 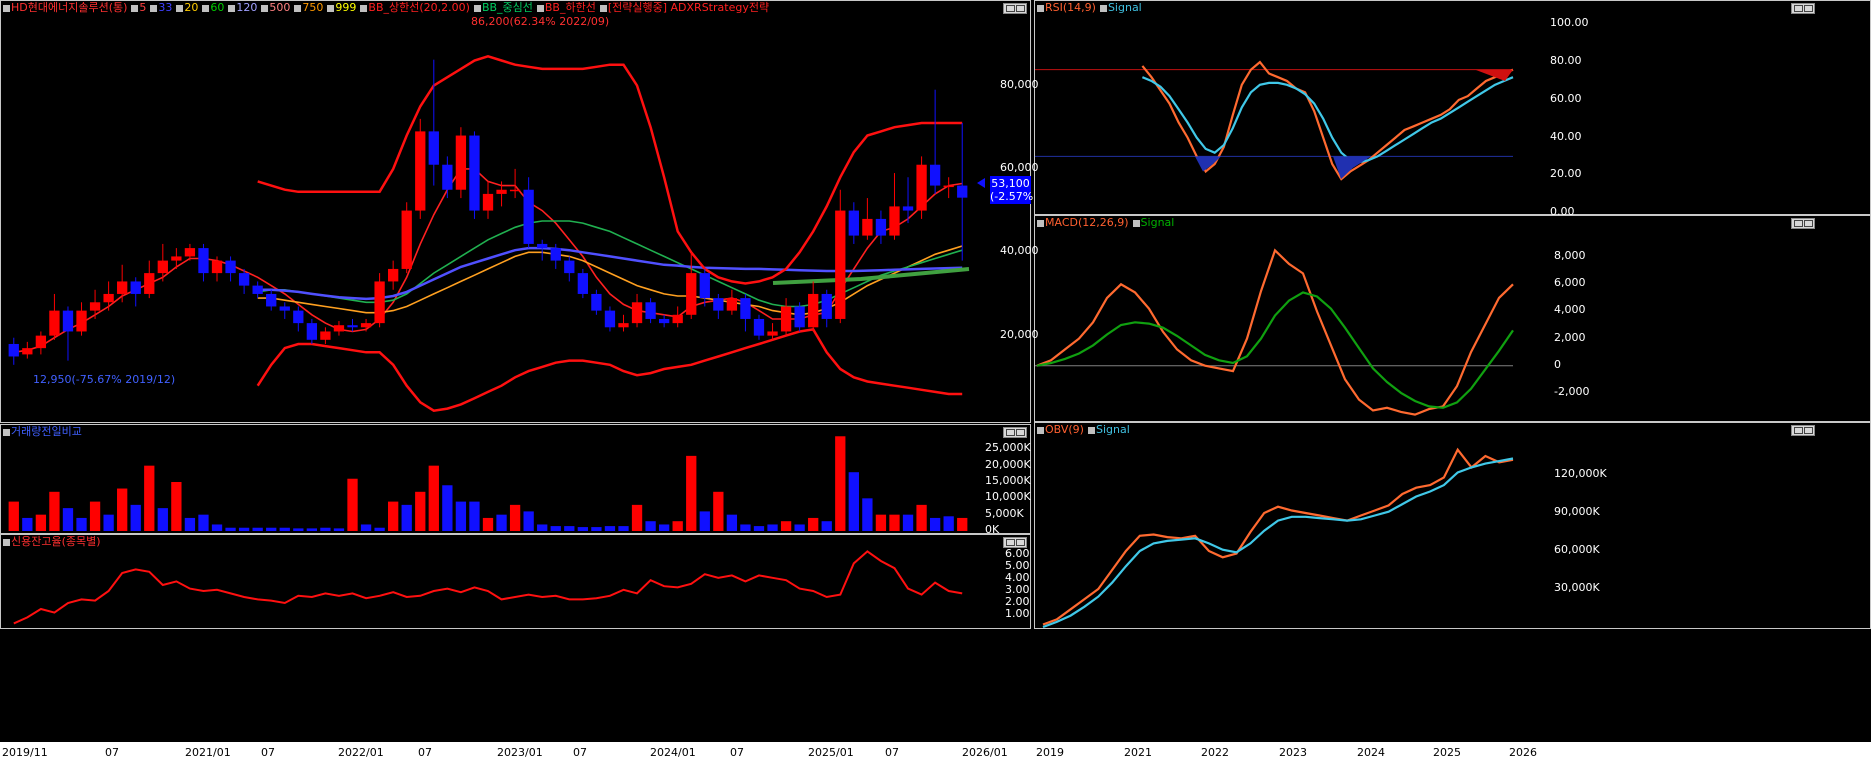 What do you see at coordinates (1523, 752) in the screenshot?
I see `x-axis-tick: 2026` at bounding box center [1523, 752].